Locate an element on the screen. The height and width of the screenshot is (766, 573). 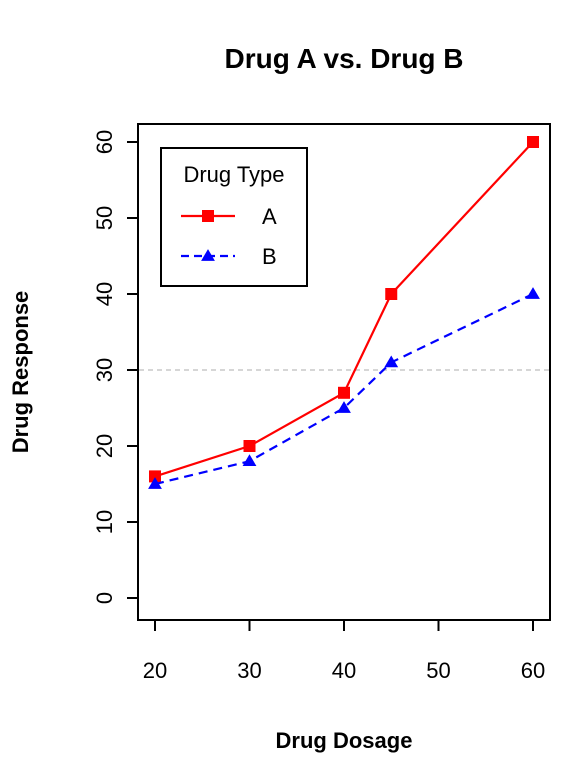
y-axis-title: Drug Response is located at coordinates (20, 372).